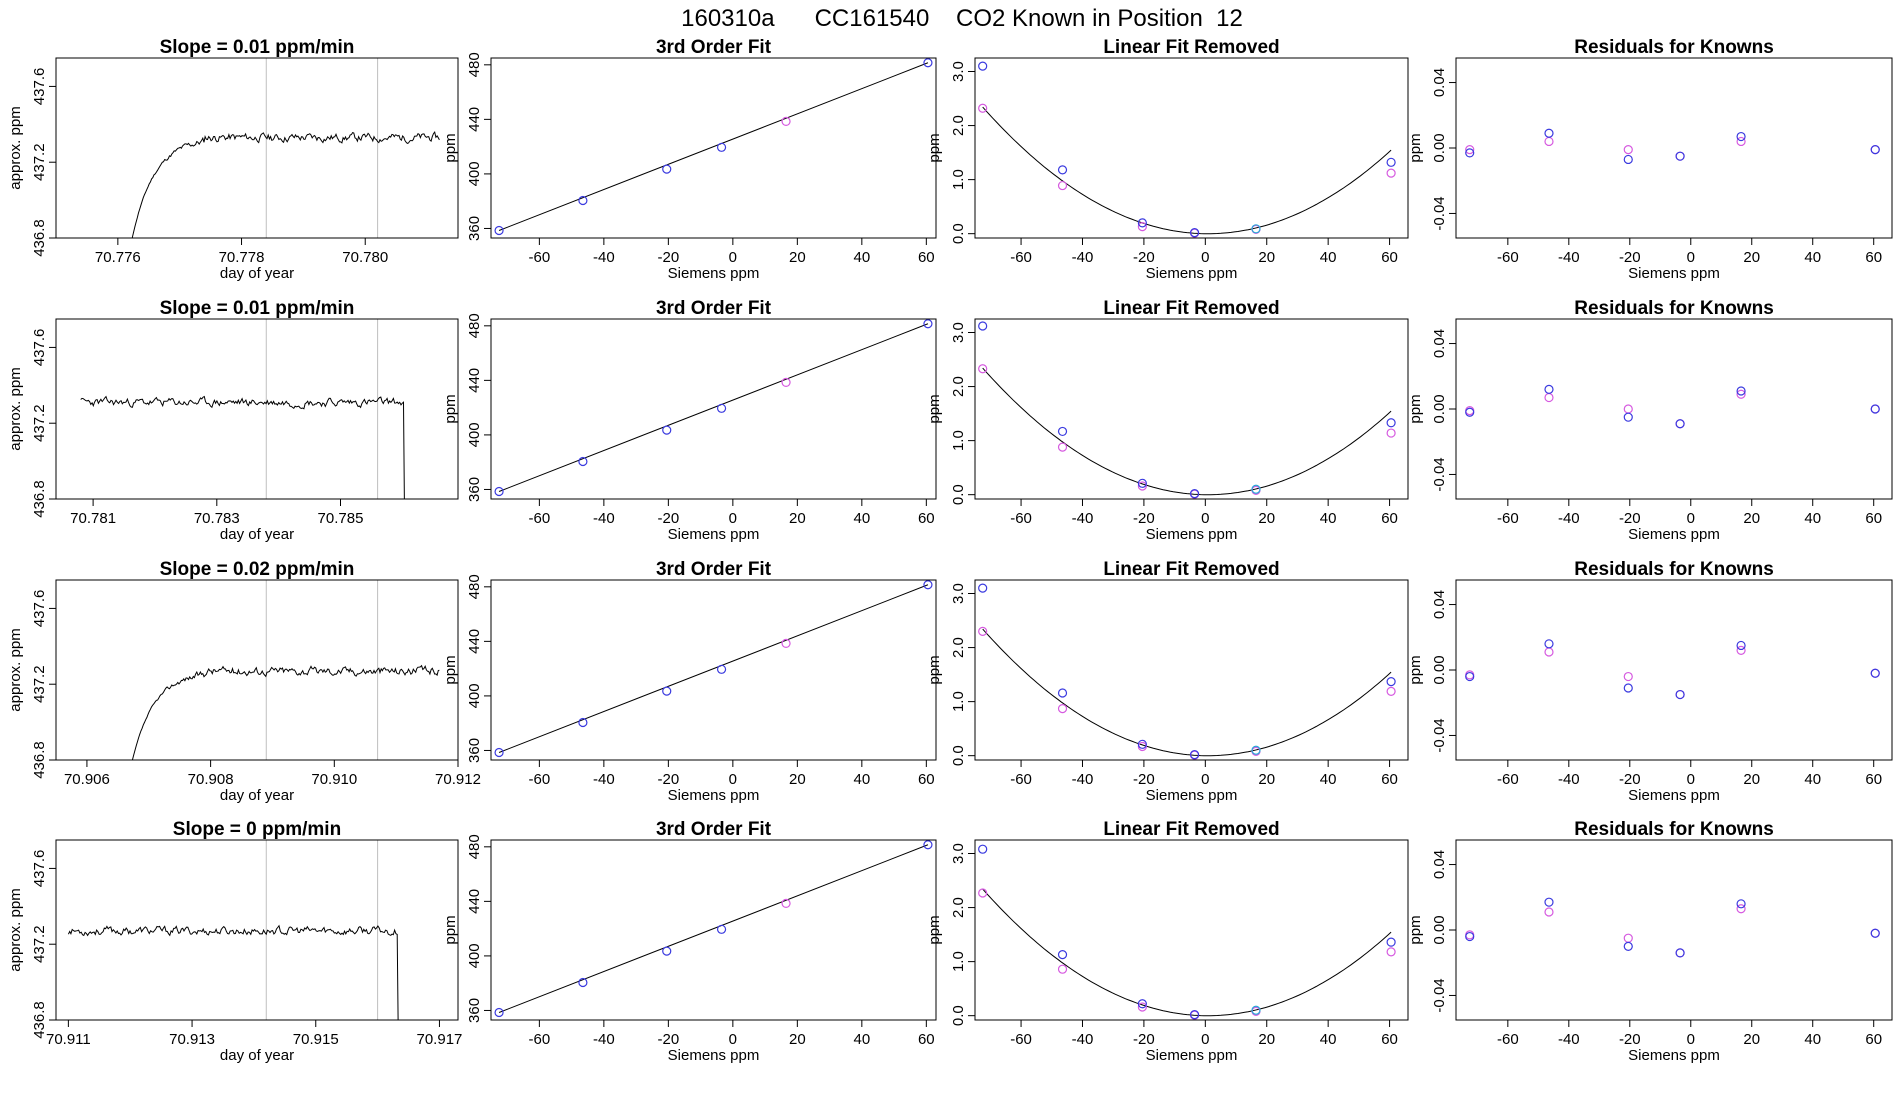 The height and width of the screenshot is (1100, 1900). What do you see at coordinates (1187, 692) in the screenshot?
I see `fit-curve` at bounding box center [1187, 692].